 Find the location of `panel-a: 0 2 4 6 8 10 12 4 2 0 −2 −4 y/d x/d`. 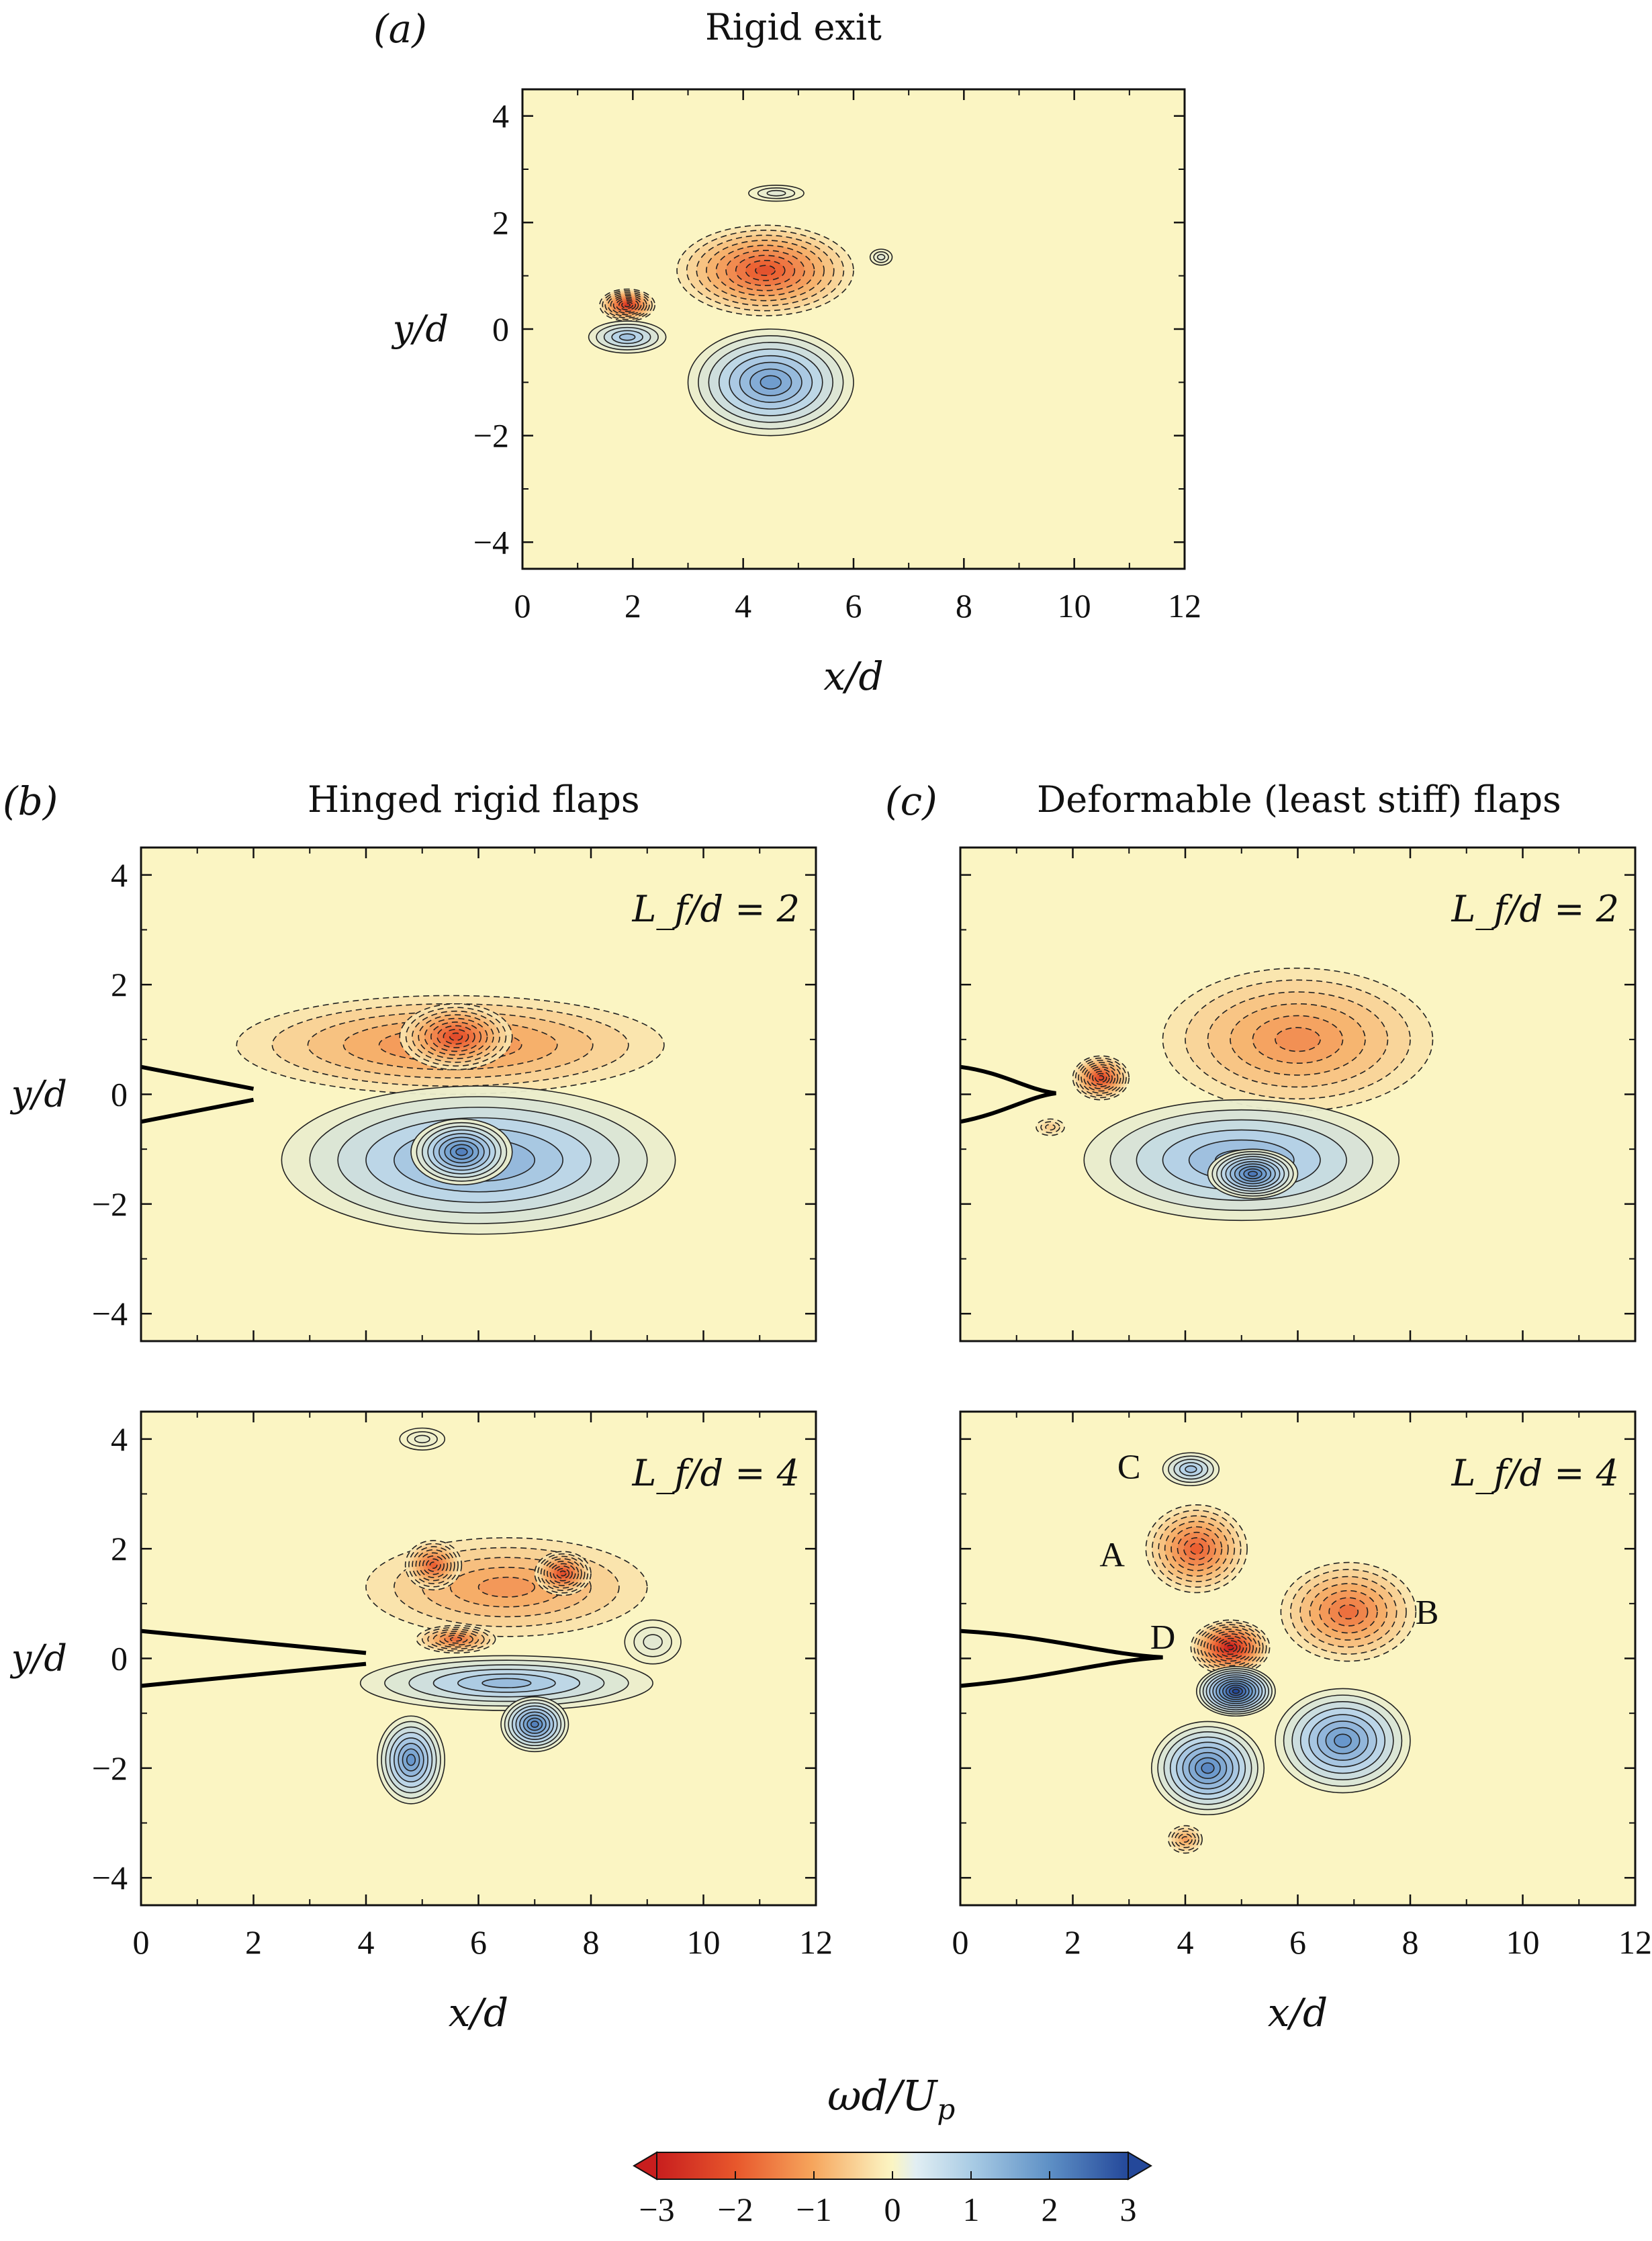

panel-a: 0 2 4 6 8 10 12 4 2 0 −2 −4 y/d x/d is located at coordinates (796, 393).